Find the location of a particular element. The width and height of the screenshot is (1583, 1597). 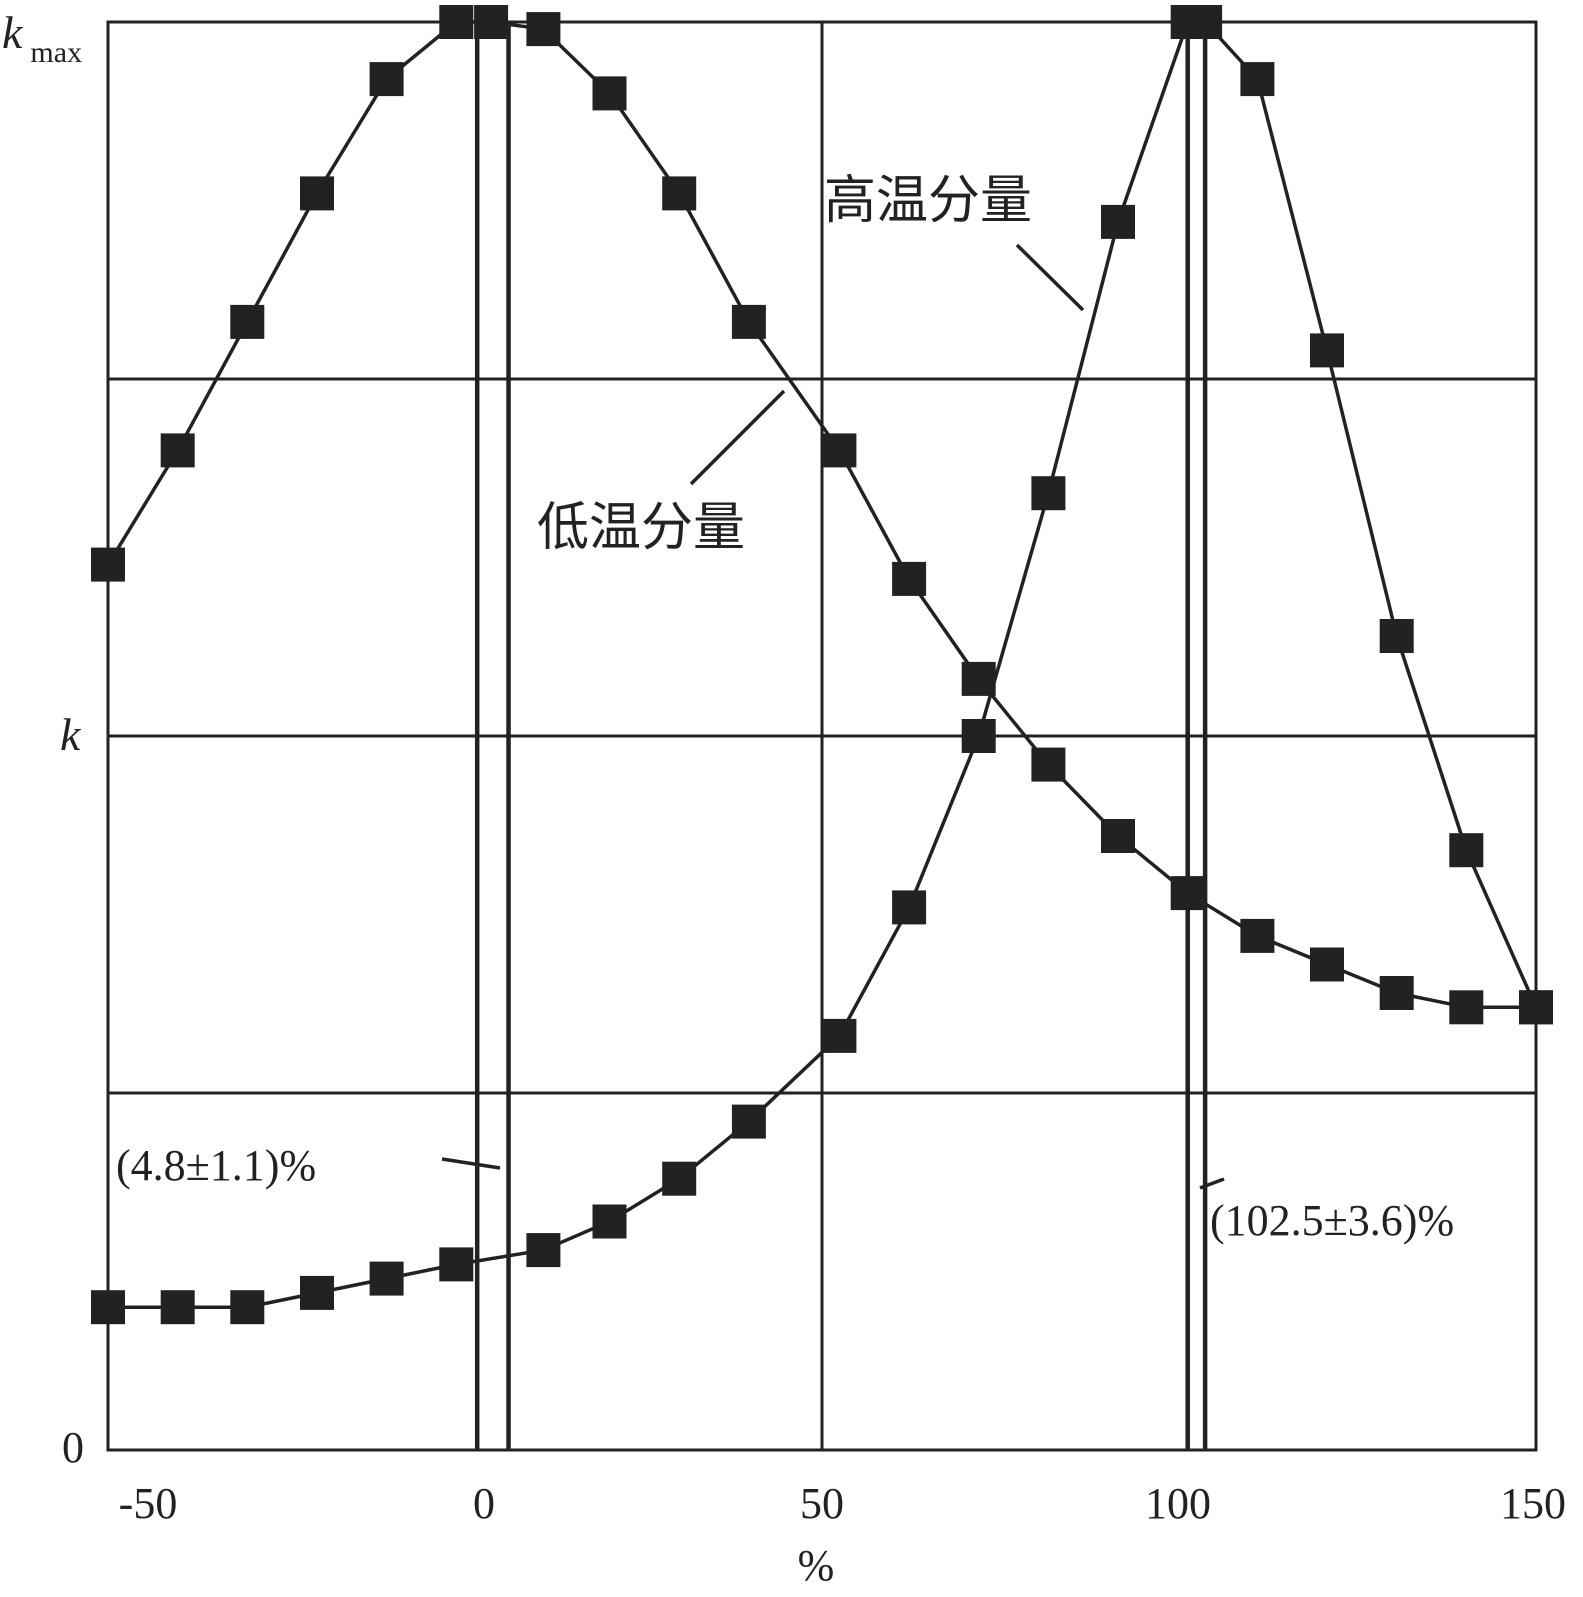

y-label-kmax-main: k is located at coordinates (13, 32).